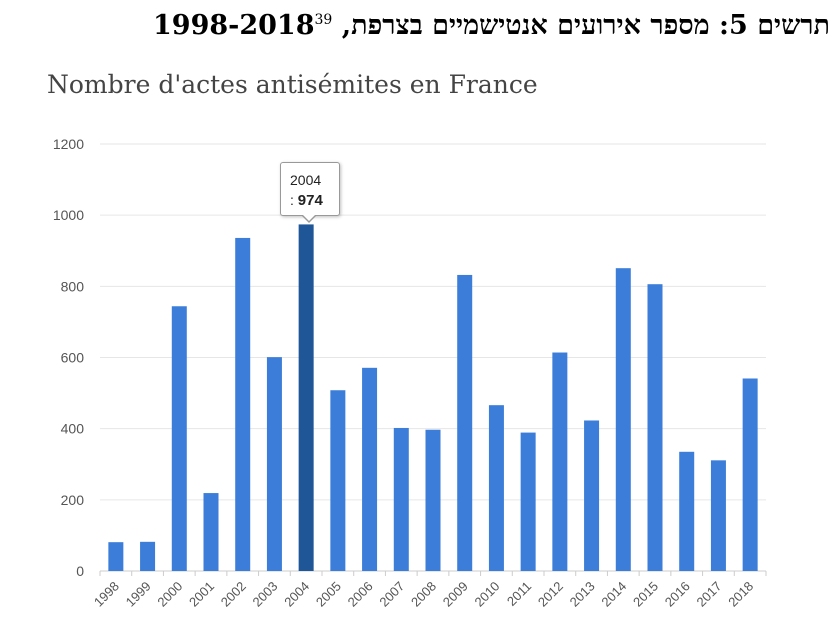  I want to click on bar-2003, so click(274, 464).